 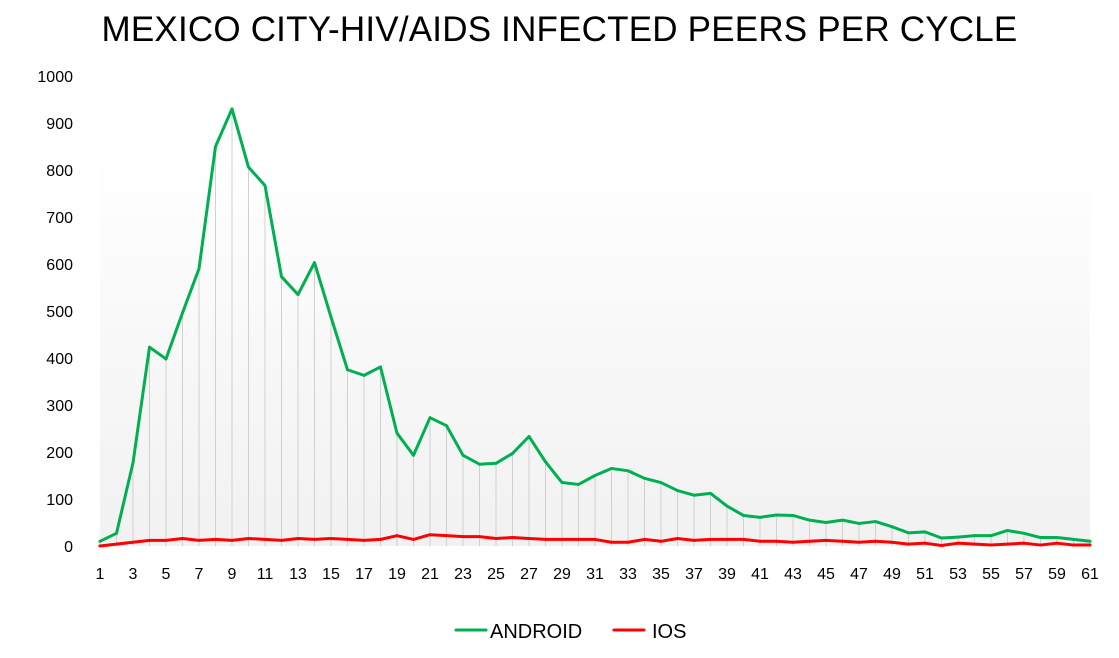 I want to click on legend-label-ios: IOS, so click(x=669, y=632).